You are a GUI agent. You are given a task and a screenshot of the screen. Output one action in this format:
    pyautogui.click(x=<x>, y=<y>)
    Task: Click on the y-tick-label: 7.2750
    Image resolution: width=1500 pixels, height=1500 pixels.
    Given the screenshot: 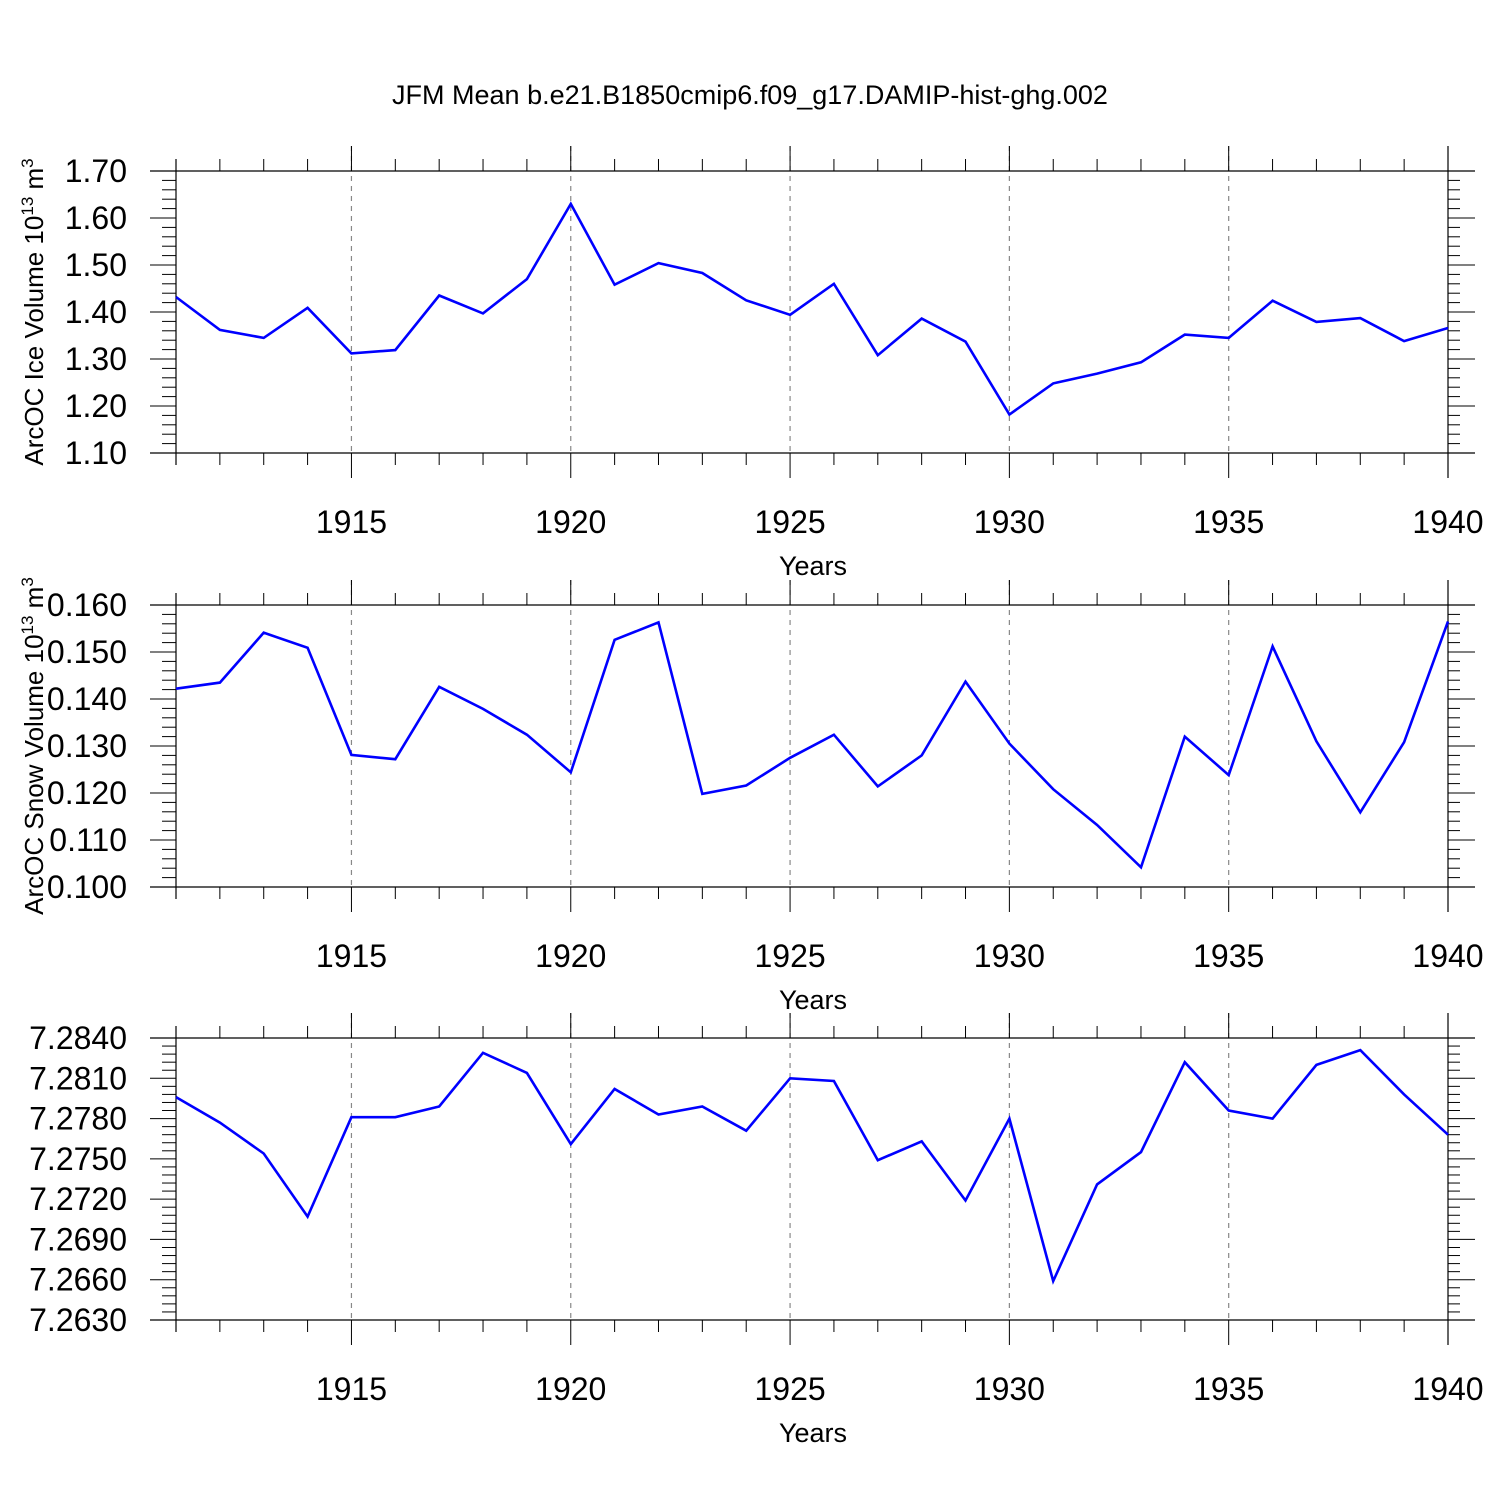 What is the action you would take?
    pyautogui.click(x=78, y=1159)
    